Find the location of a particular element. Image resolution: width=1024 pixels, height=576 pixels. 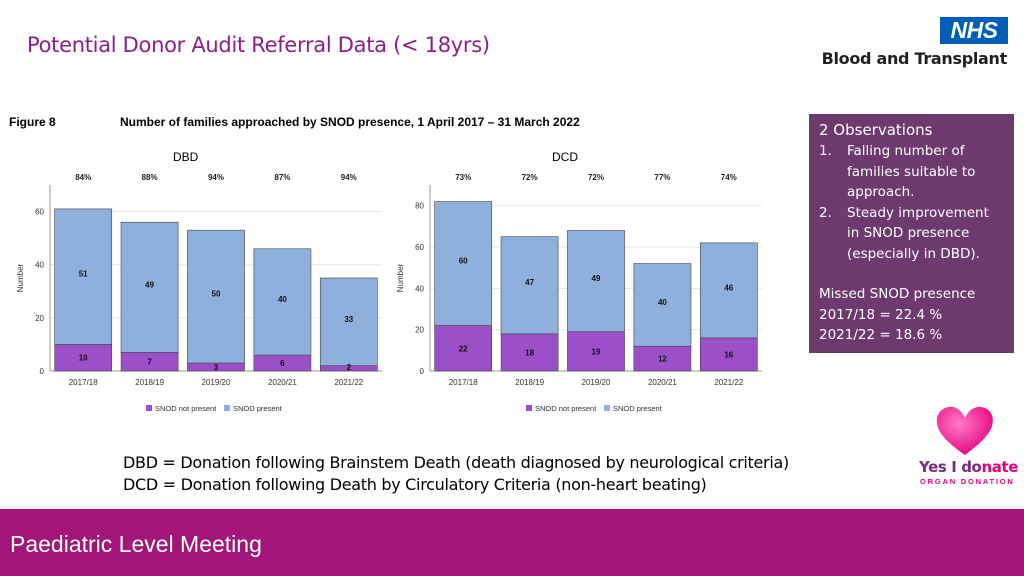

percent-label: 88% is located at coordinates (150, 177).